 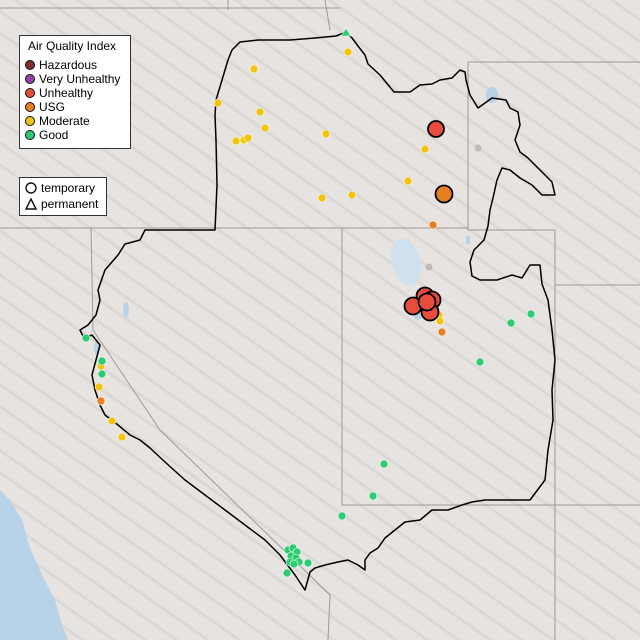 I want to click on moderate-swatch, so click(x=30, y=121).